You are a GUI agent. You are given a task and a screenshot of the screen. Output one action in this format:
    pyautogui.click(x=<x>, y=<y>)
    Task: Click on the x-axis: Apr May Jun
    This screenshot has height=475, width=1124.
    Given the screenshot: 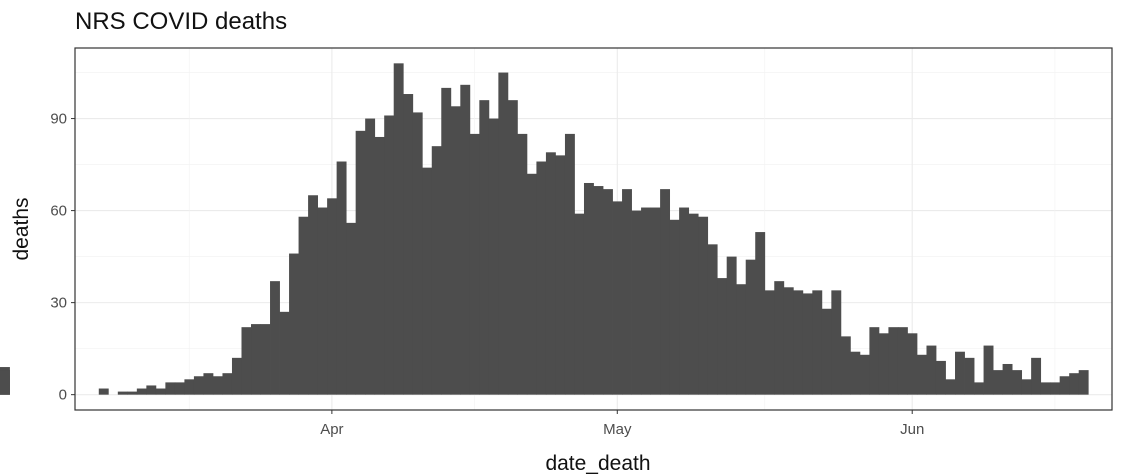 What is the action you would take?
    pyautogui.click(x=622, y=424)
    